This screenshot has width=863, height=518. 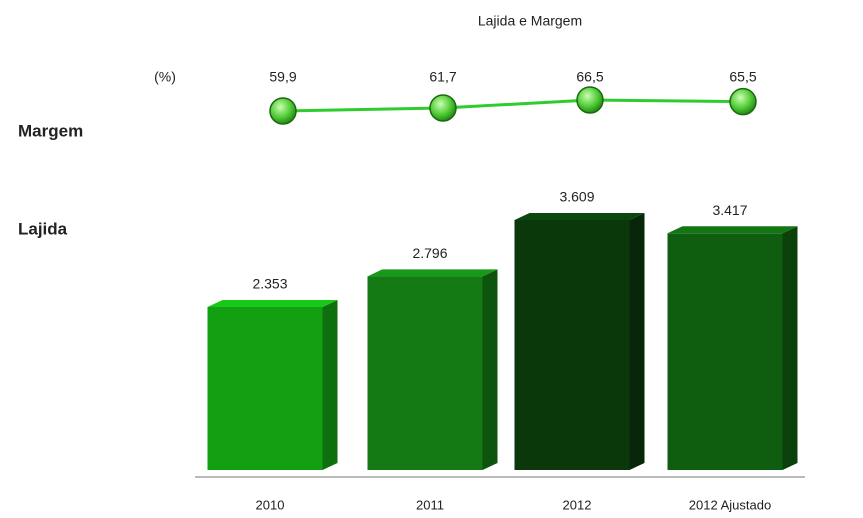 What do you see at coordinates (577, 504) in the screenshot?
I see `x-tick-label: 2012` at bounding box center [577, 504].